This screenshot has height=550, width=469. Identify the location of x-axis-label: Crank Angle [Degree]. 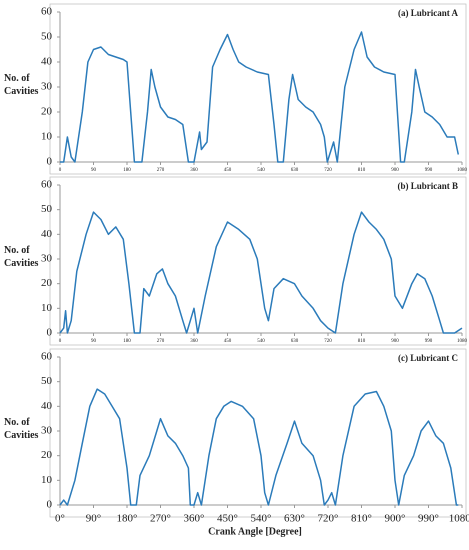
(255, 531).